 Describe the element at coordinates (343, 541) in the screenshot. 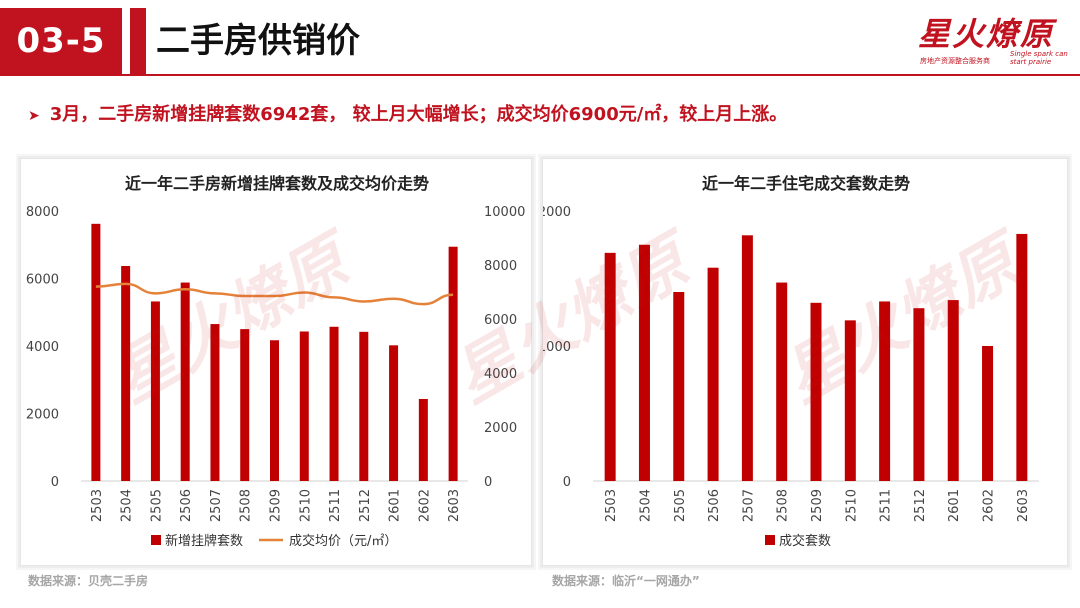

I see `legend-label: 成交均价（元/㎡）` at that location.